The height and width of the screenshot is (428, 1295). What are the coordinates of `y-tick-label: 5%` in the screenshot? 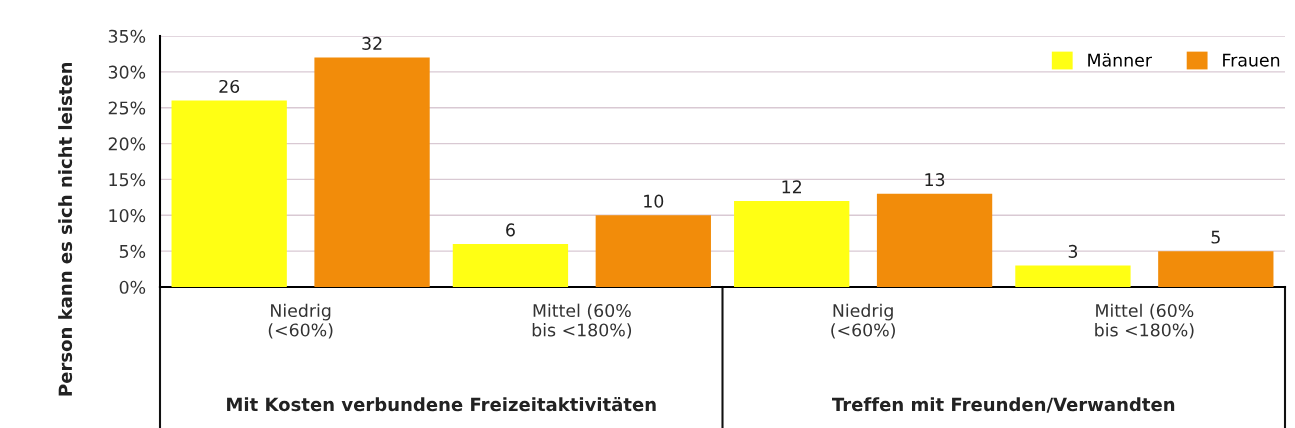 It's located at (132, 251).